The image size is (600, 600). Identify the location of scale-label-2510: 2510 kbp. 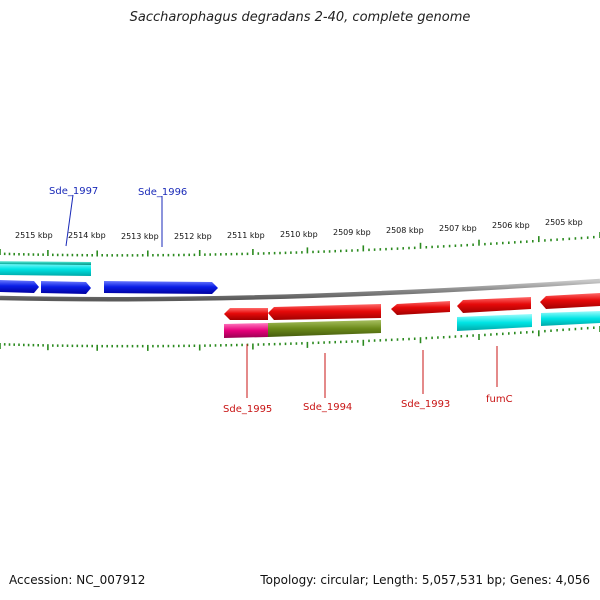
(299, 234).